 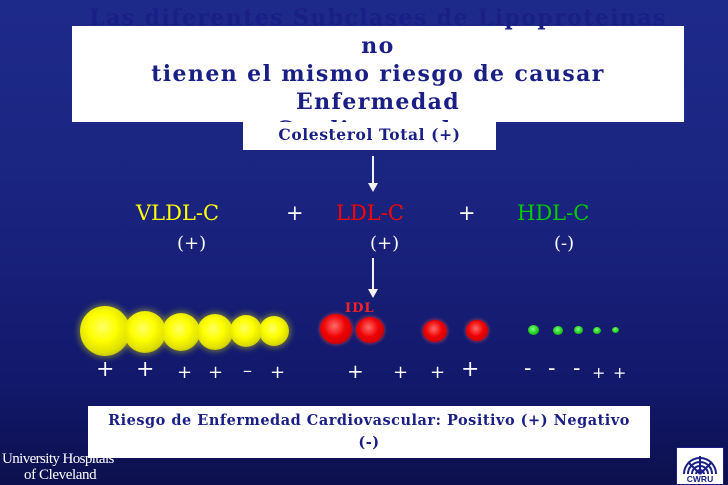 I want to click on university-hospitals-logo: University Hospitals of Cleveland, so click(x=67, y=468).